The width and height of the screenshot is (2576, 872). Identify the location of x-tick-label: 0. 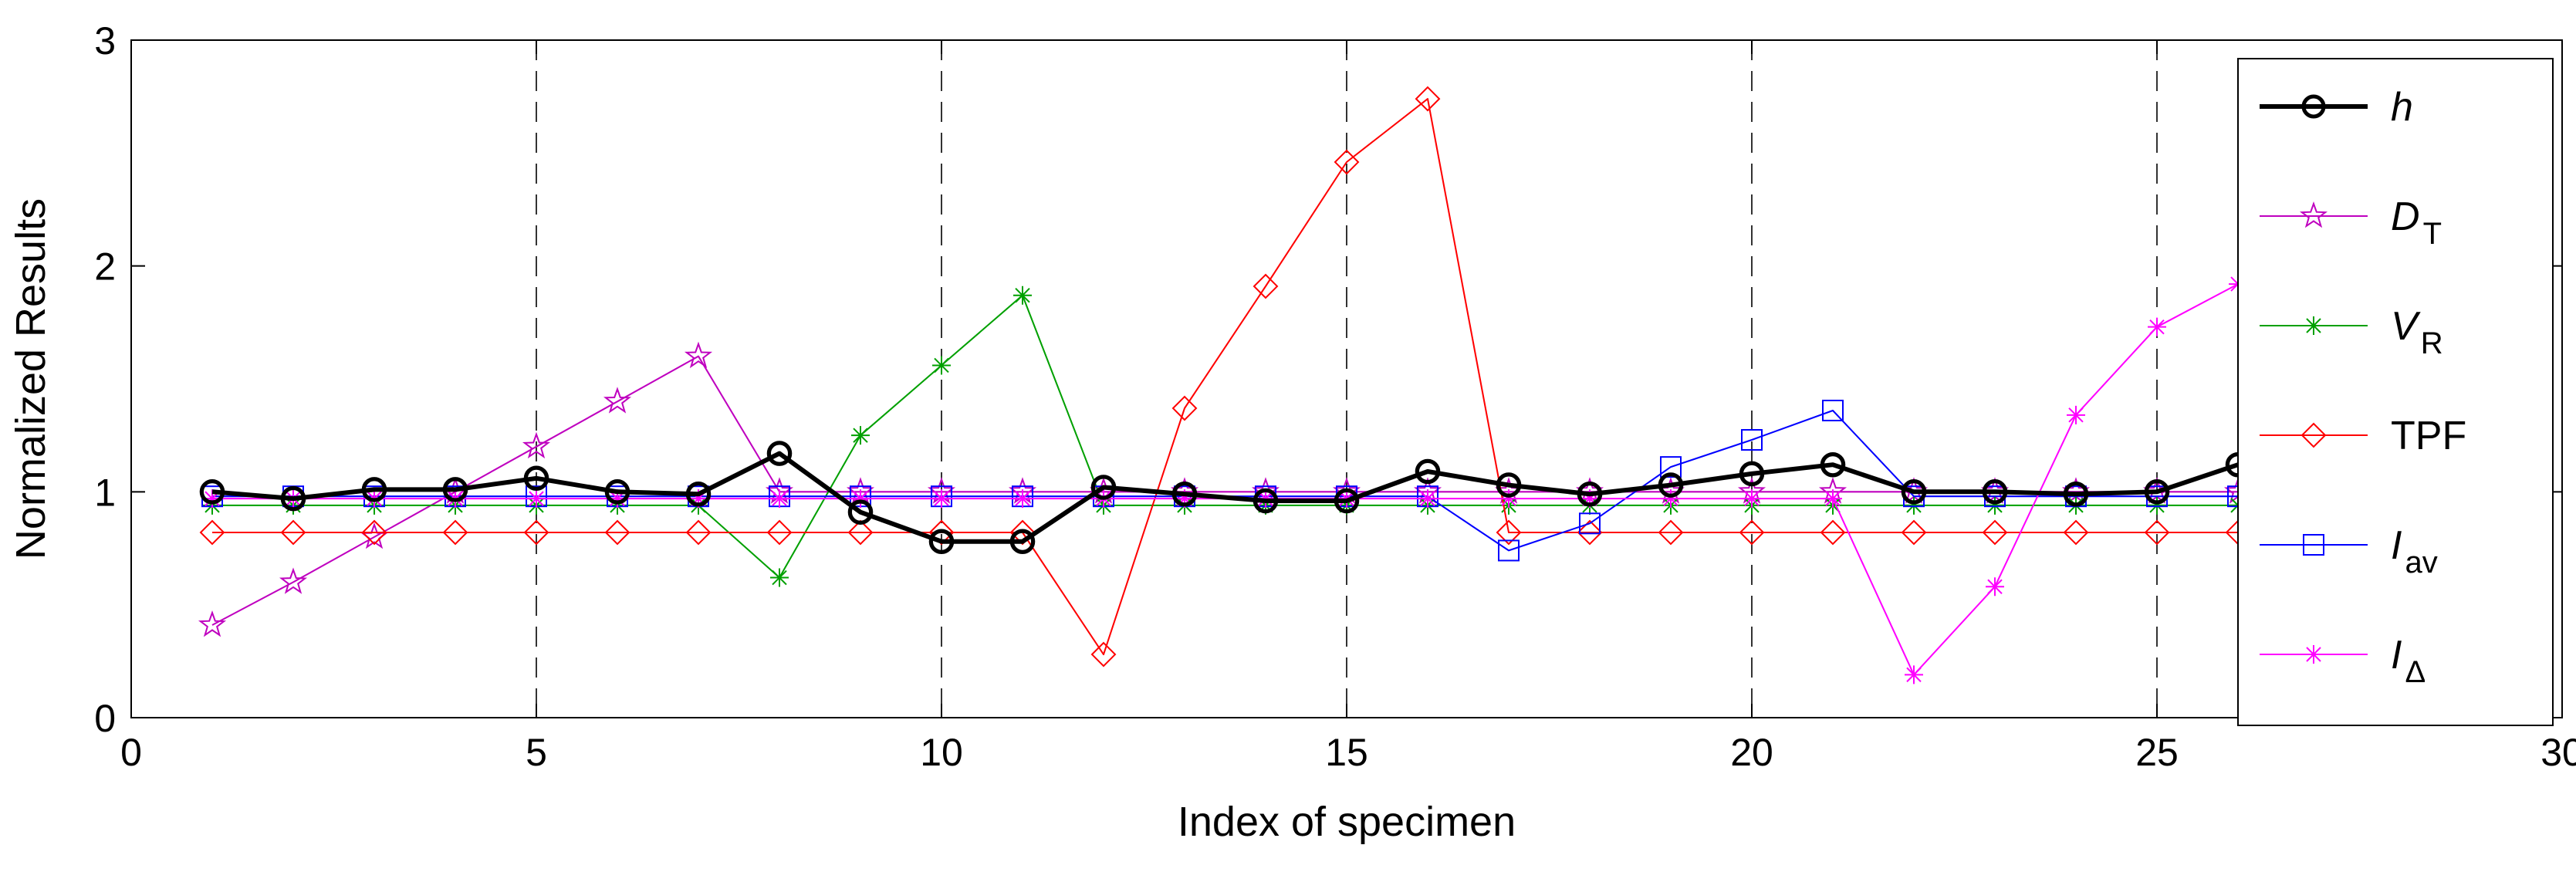
(131, 752).